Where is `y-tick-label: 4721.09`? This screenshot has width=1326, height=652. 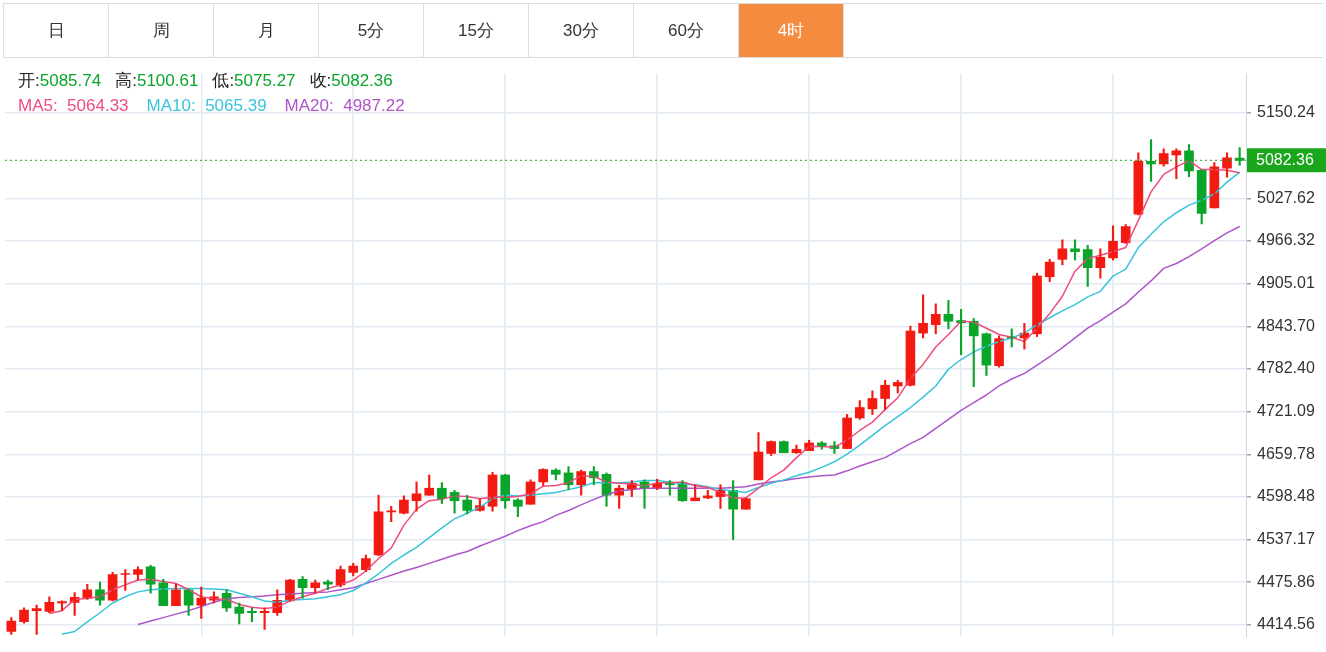 y-tick-label: 4721.09 is located at coordinates (1286, 411).